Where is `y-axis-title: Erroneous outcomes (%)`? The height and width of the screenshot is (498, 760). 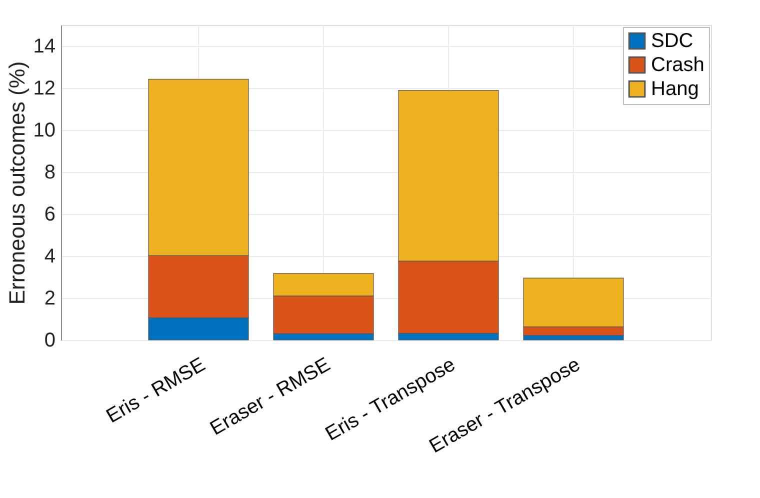 y-axis-title: Erroneous outcomes (%) is located at coordinates (17, 183).